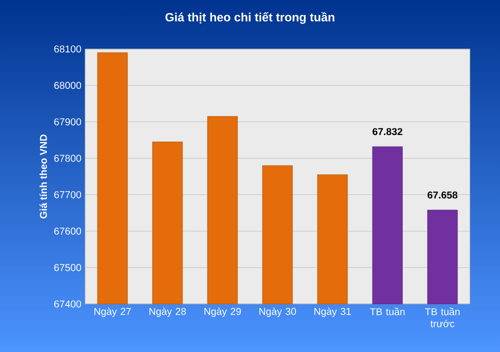  I want to click on y-tick-label: 67400, so click(68, 304).